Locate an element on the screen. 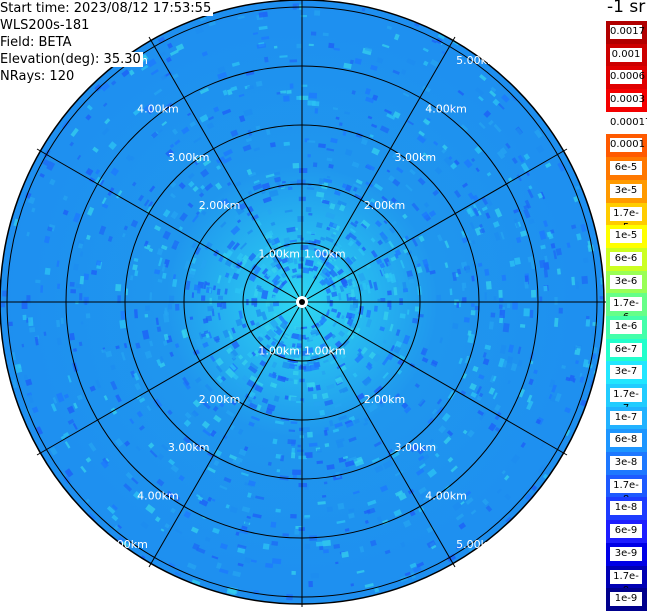  colorbar-label: 6e-9 is located at coordinates (626, 531).